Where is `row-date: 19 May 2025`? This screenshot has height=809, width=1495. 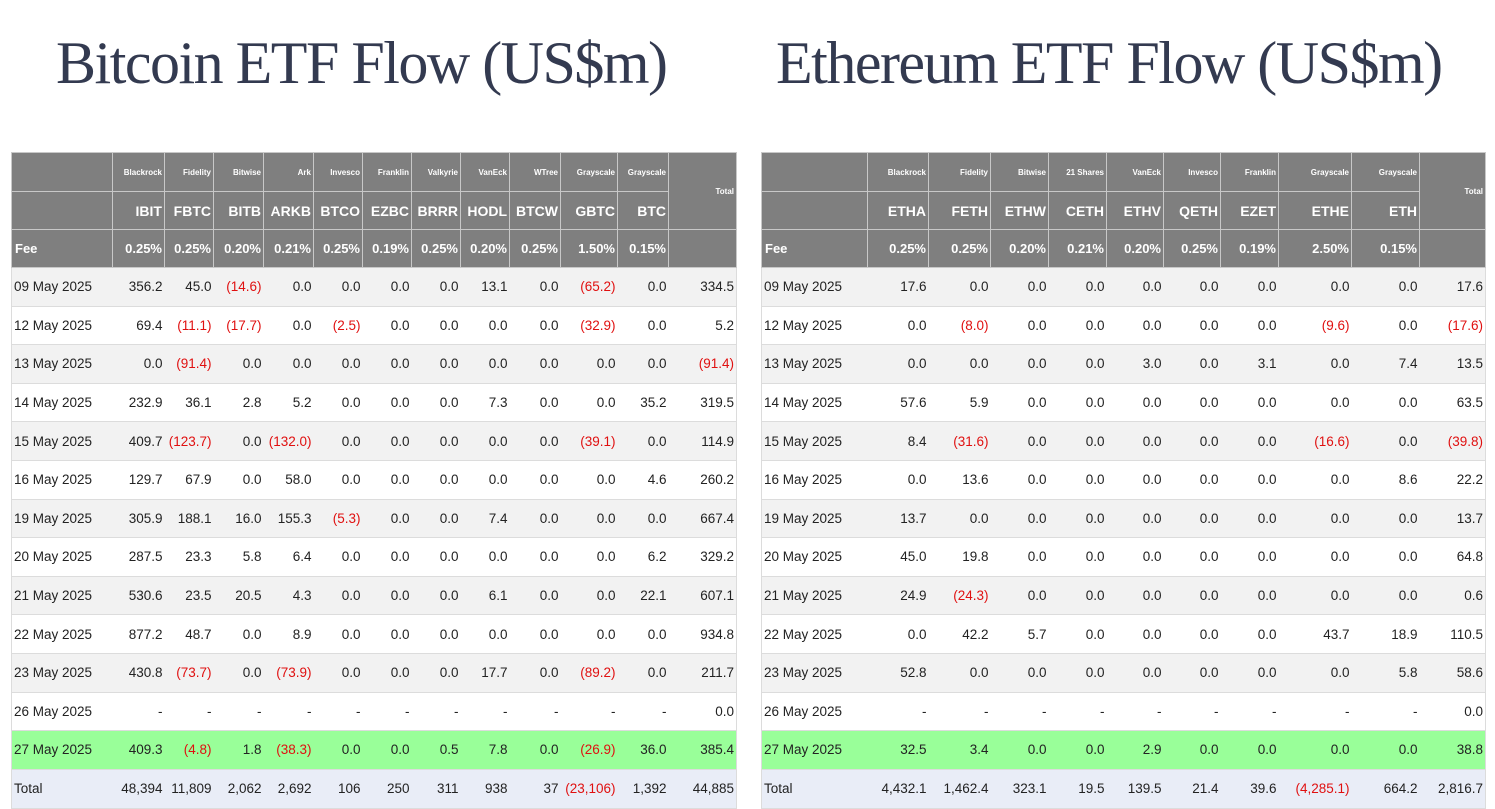 row-date: 19 May 2025 is located at coordinates (62, 518).